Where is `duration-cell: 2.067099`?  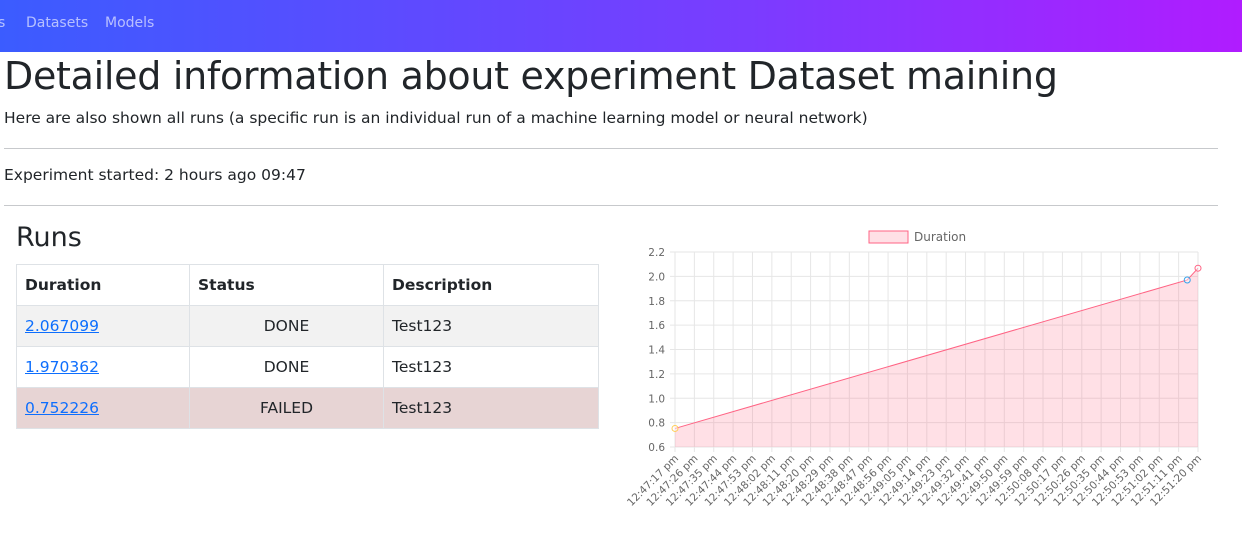
duration-cell: 2.067099 is located at coordinates (103, 326).